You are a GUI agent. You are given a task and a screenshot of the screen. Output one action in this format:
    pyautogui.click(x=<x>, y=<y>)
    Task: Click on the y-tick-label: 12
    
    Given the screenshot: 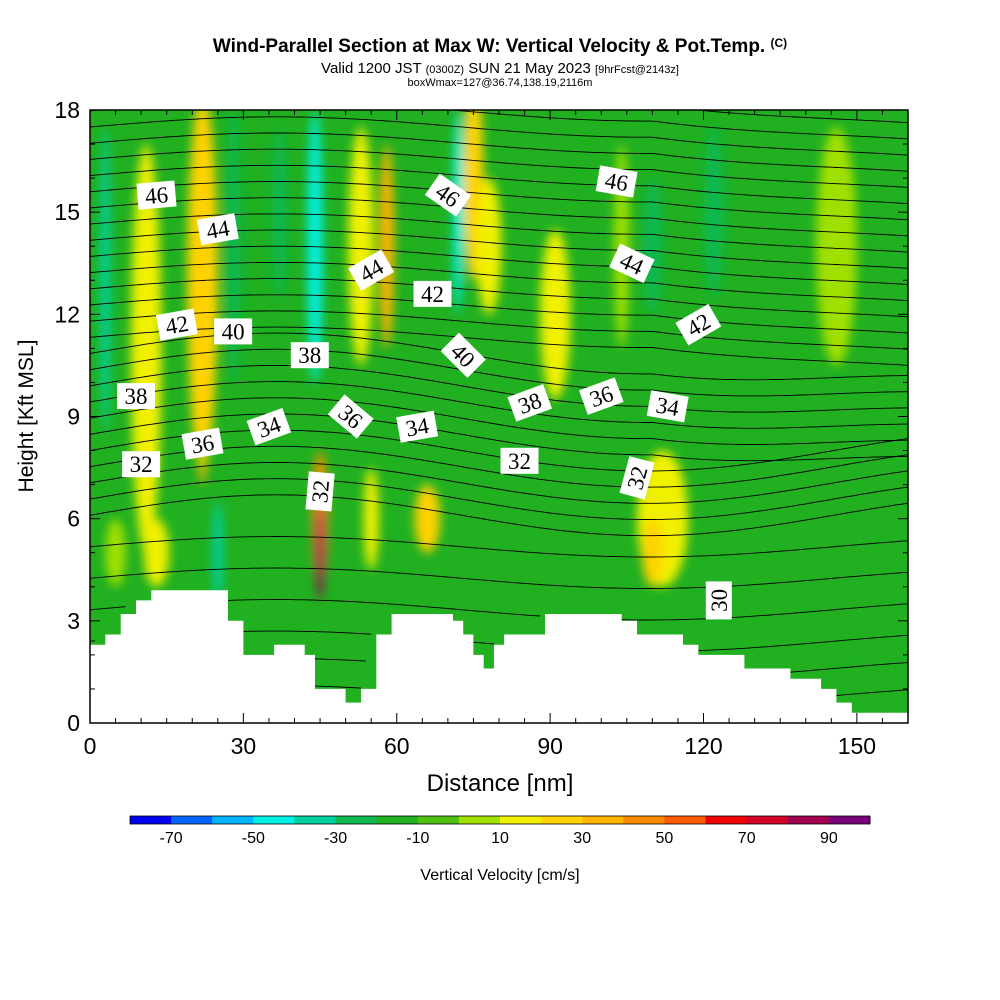 What is the action you would take?
    pyautogui.click(x=67, y=314)
    